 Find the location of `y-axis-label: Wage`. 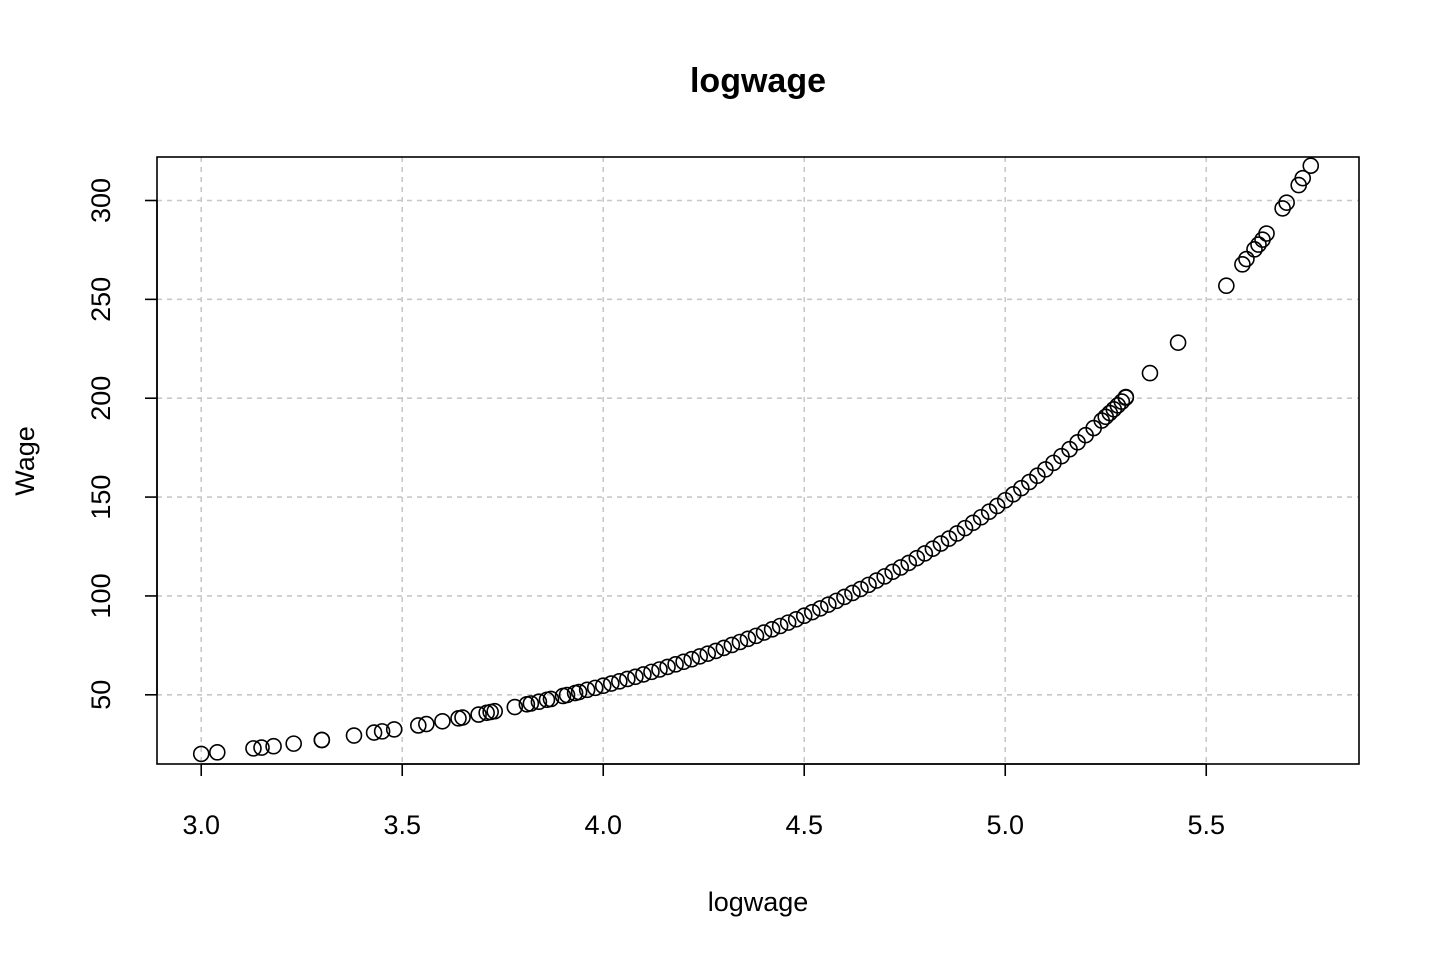

y-axis-label: Wage is located at coordinates (25, 461).